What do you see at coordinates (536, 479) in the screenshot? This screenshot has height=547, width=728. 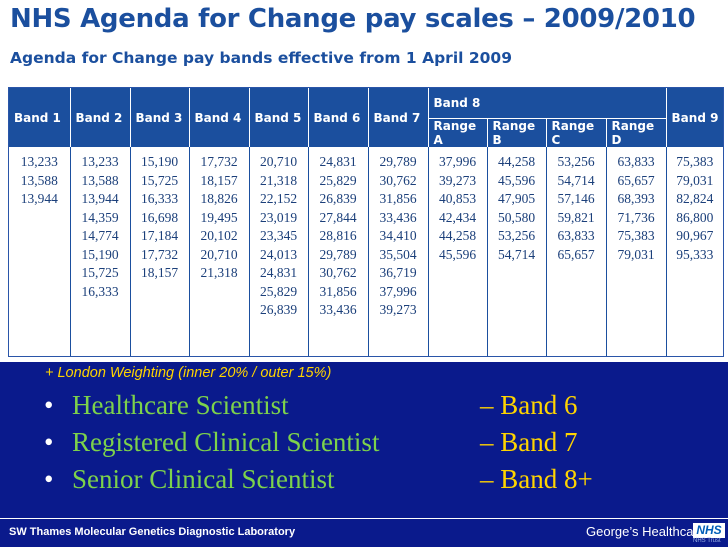 I see `role-band: – Band 8+` at bounding box center [536, 479].